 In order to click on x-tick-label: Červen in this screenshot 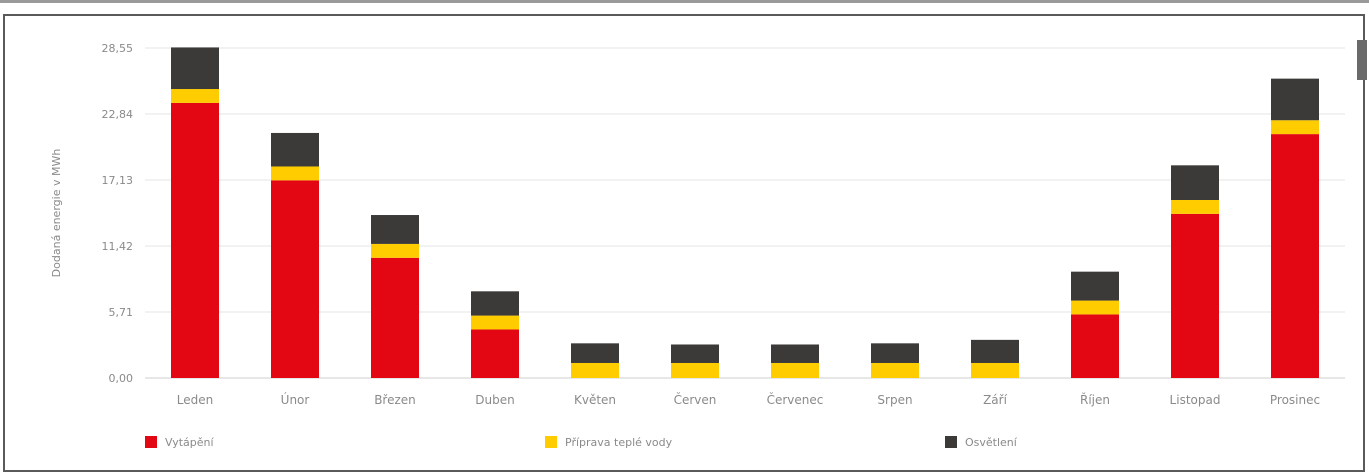, I will do `click(695, 399)`.